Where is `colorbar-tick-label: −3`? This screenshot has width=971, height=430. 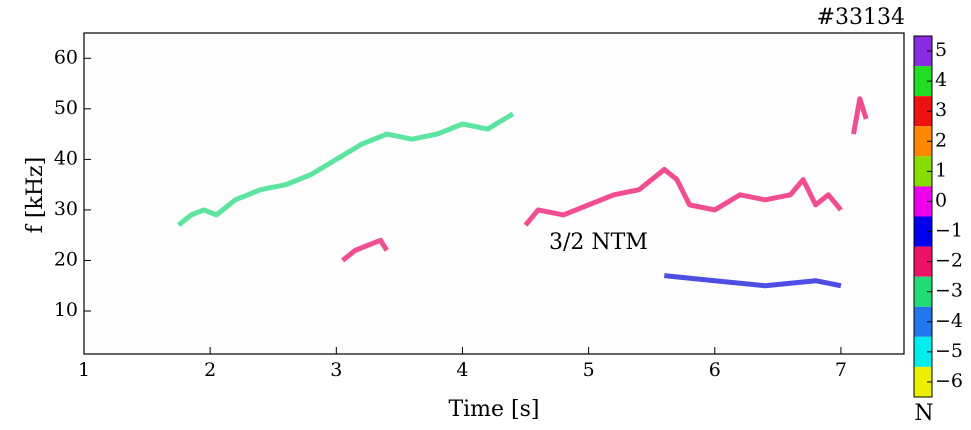 colorbar-tick-label: −3 is located at coordinates (949, 291).